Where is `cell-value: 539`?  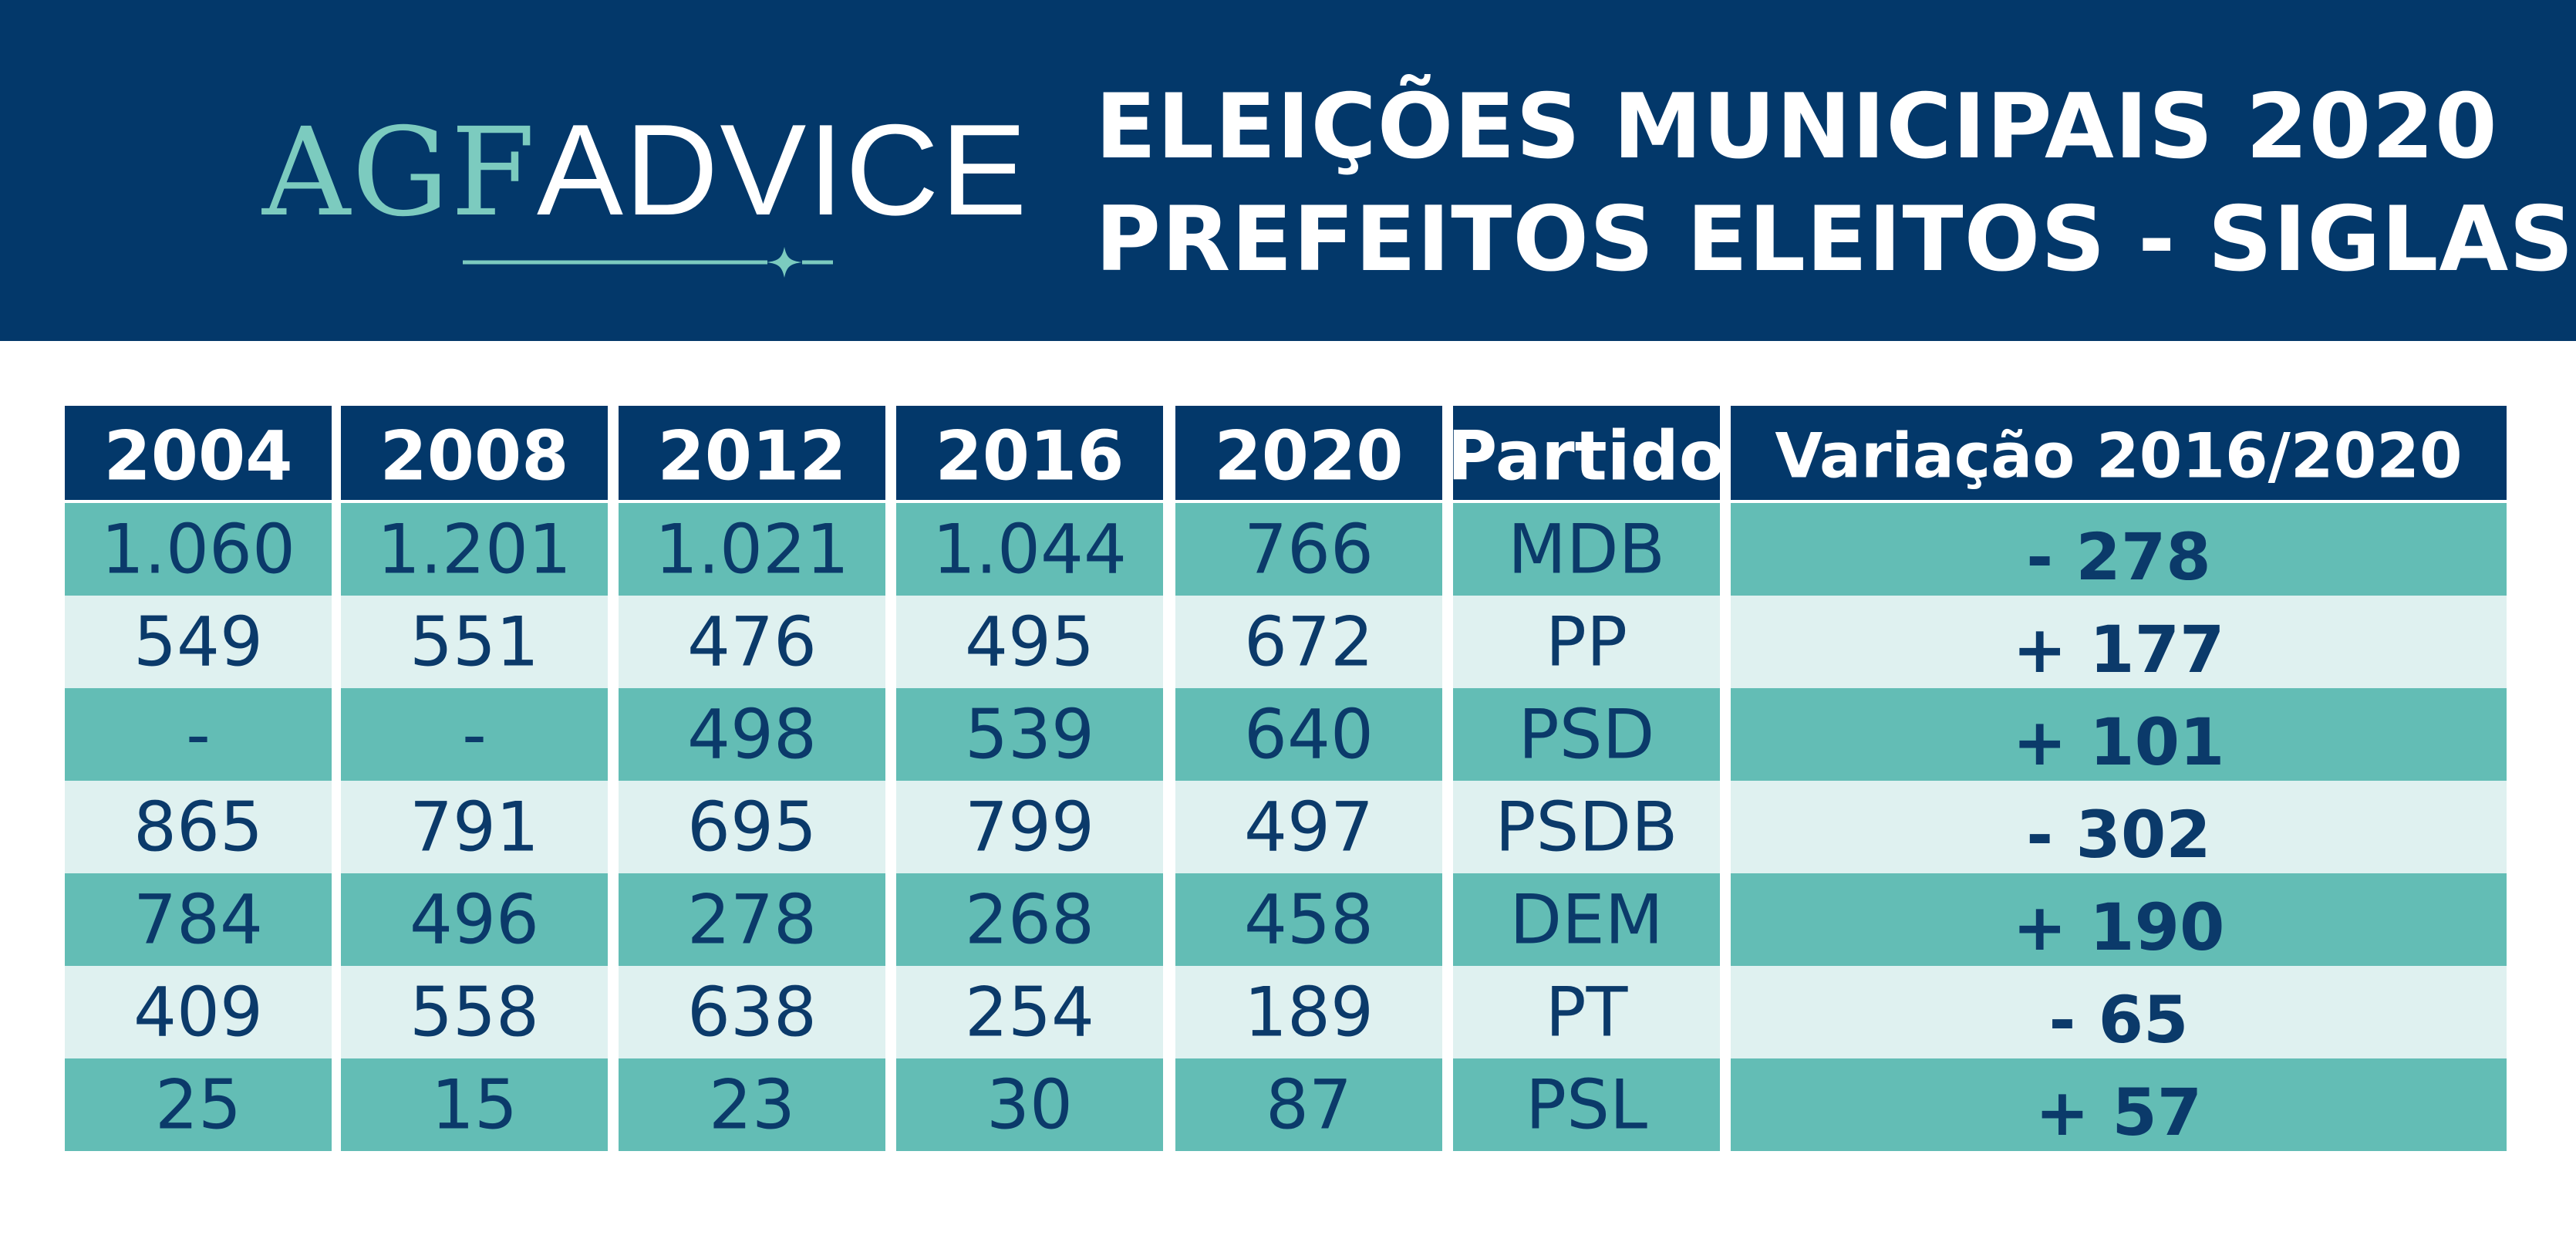 cell-value: 539 is located at coordinates (1029, 735).